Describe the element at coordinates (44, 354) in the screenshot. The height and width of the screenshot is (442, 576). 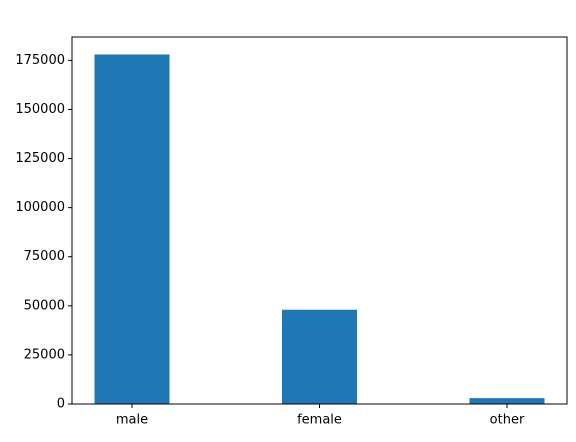
I see `y-tick-label: 25000` at that location.